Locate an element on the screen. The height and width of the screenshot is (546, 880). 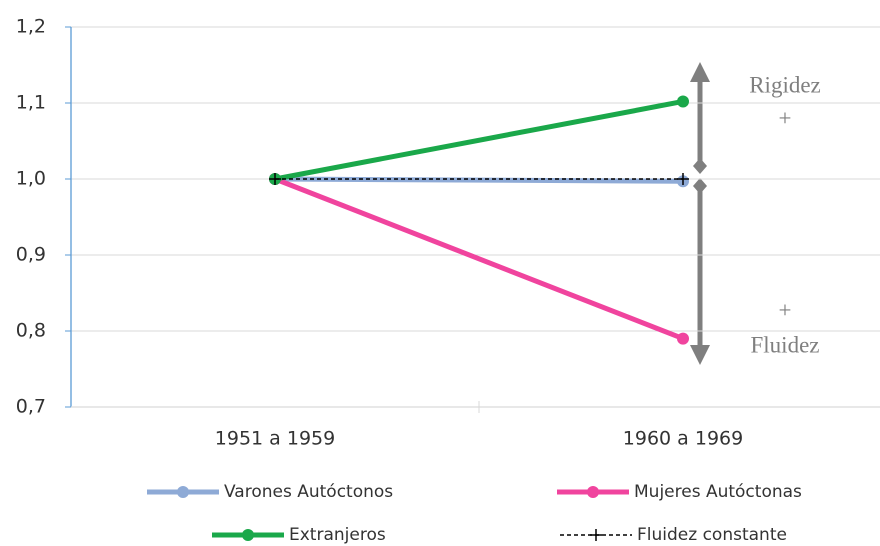
annotation: Fluidez is located at coordinates (785, 344).